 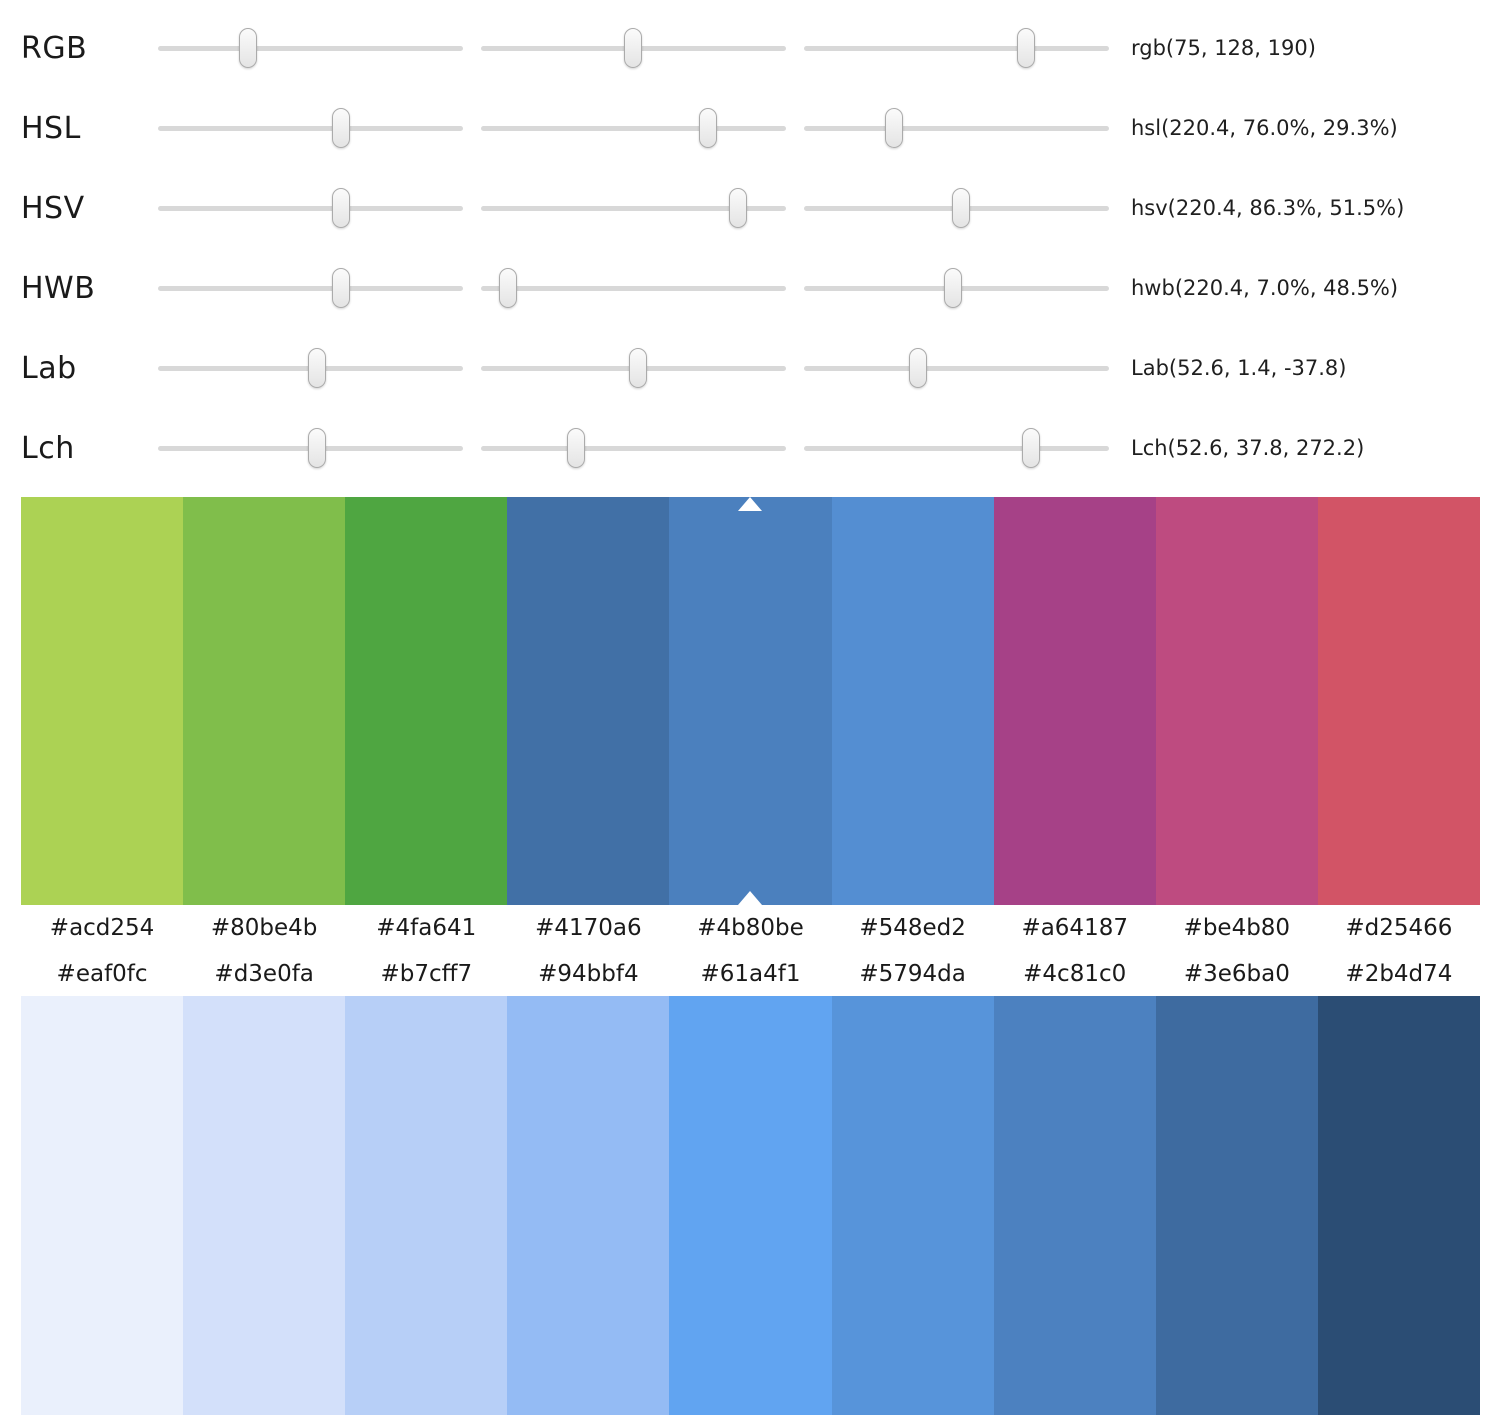 What do you see at coordinates (1074, 928) in the screenshot?
I see `hex-label: #a64187` at bounding box center [1074, 928].